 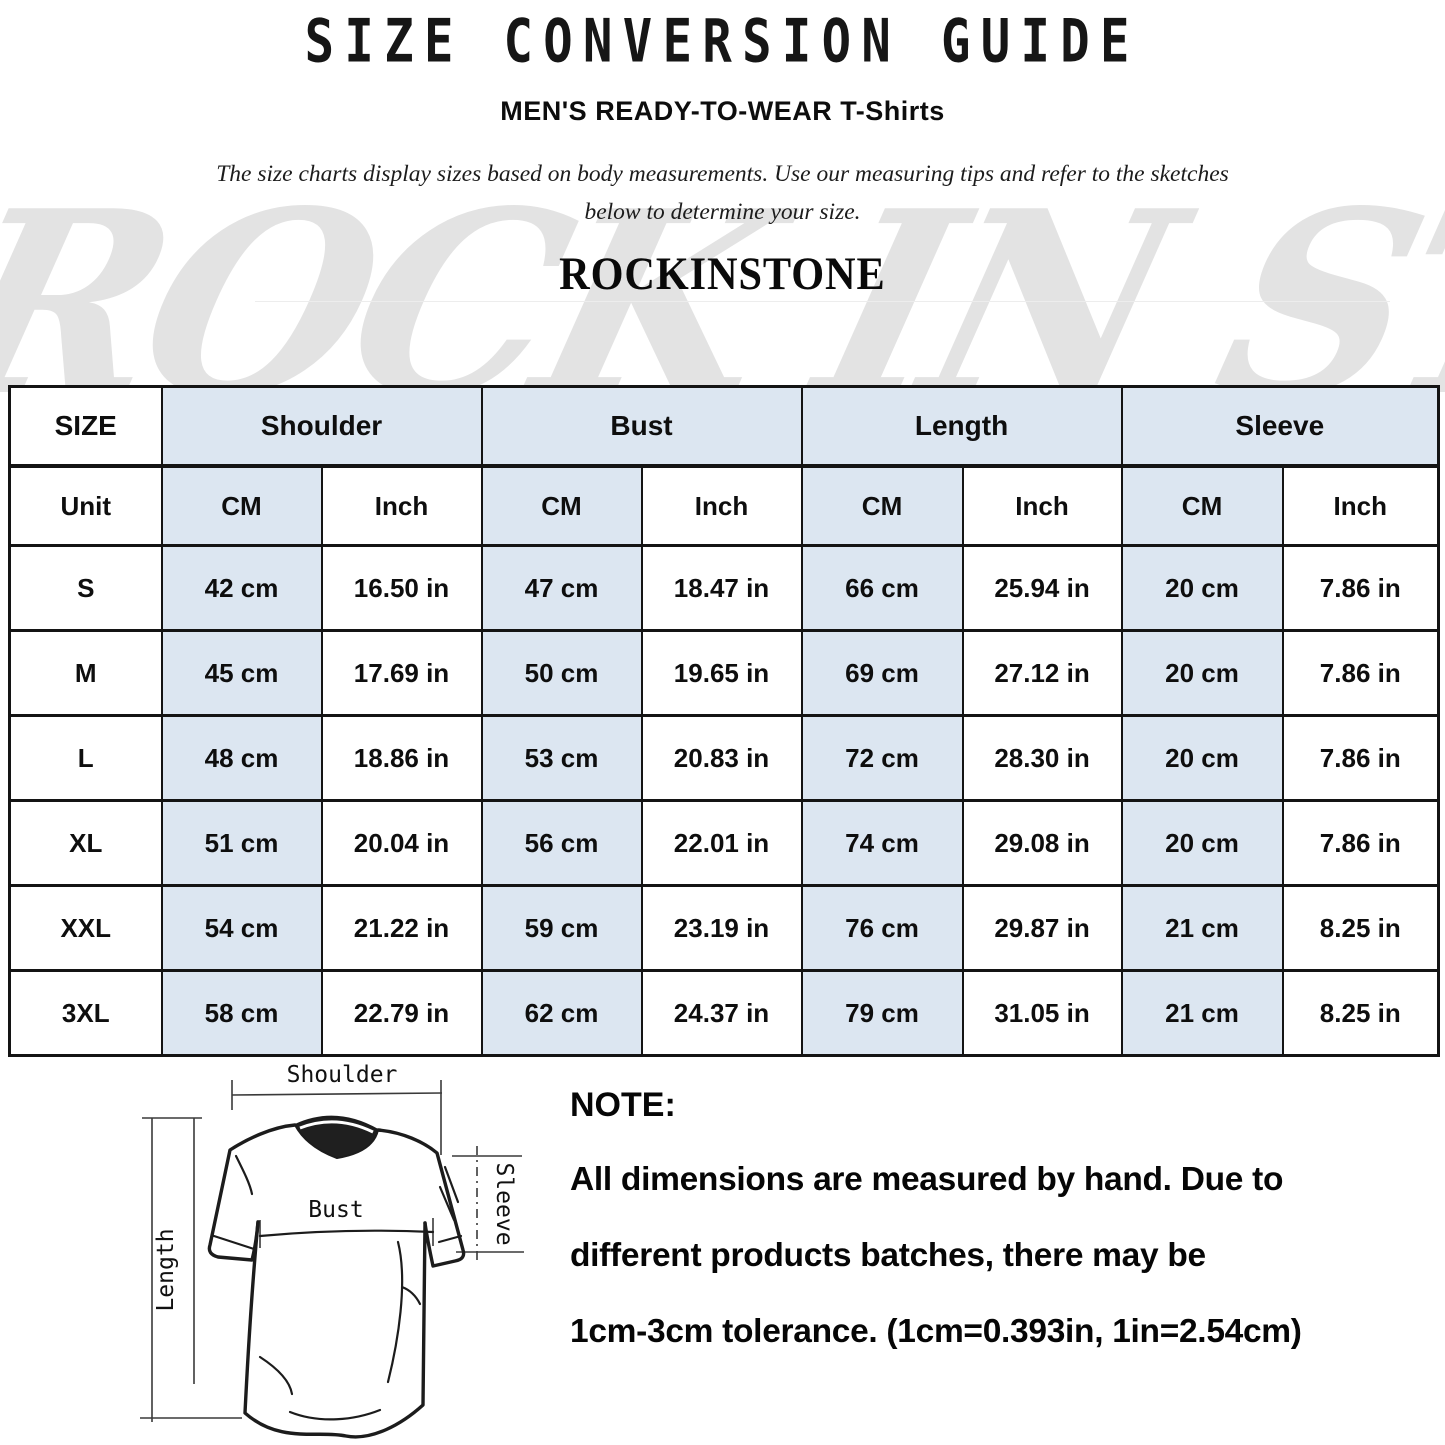 What do you see at coordinates (822, 301) in the screenshot?
I see `divider-line` at bounding box center [822, 301].